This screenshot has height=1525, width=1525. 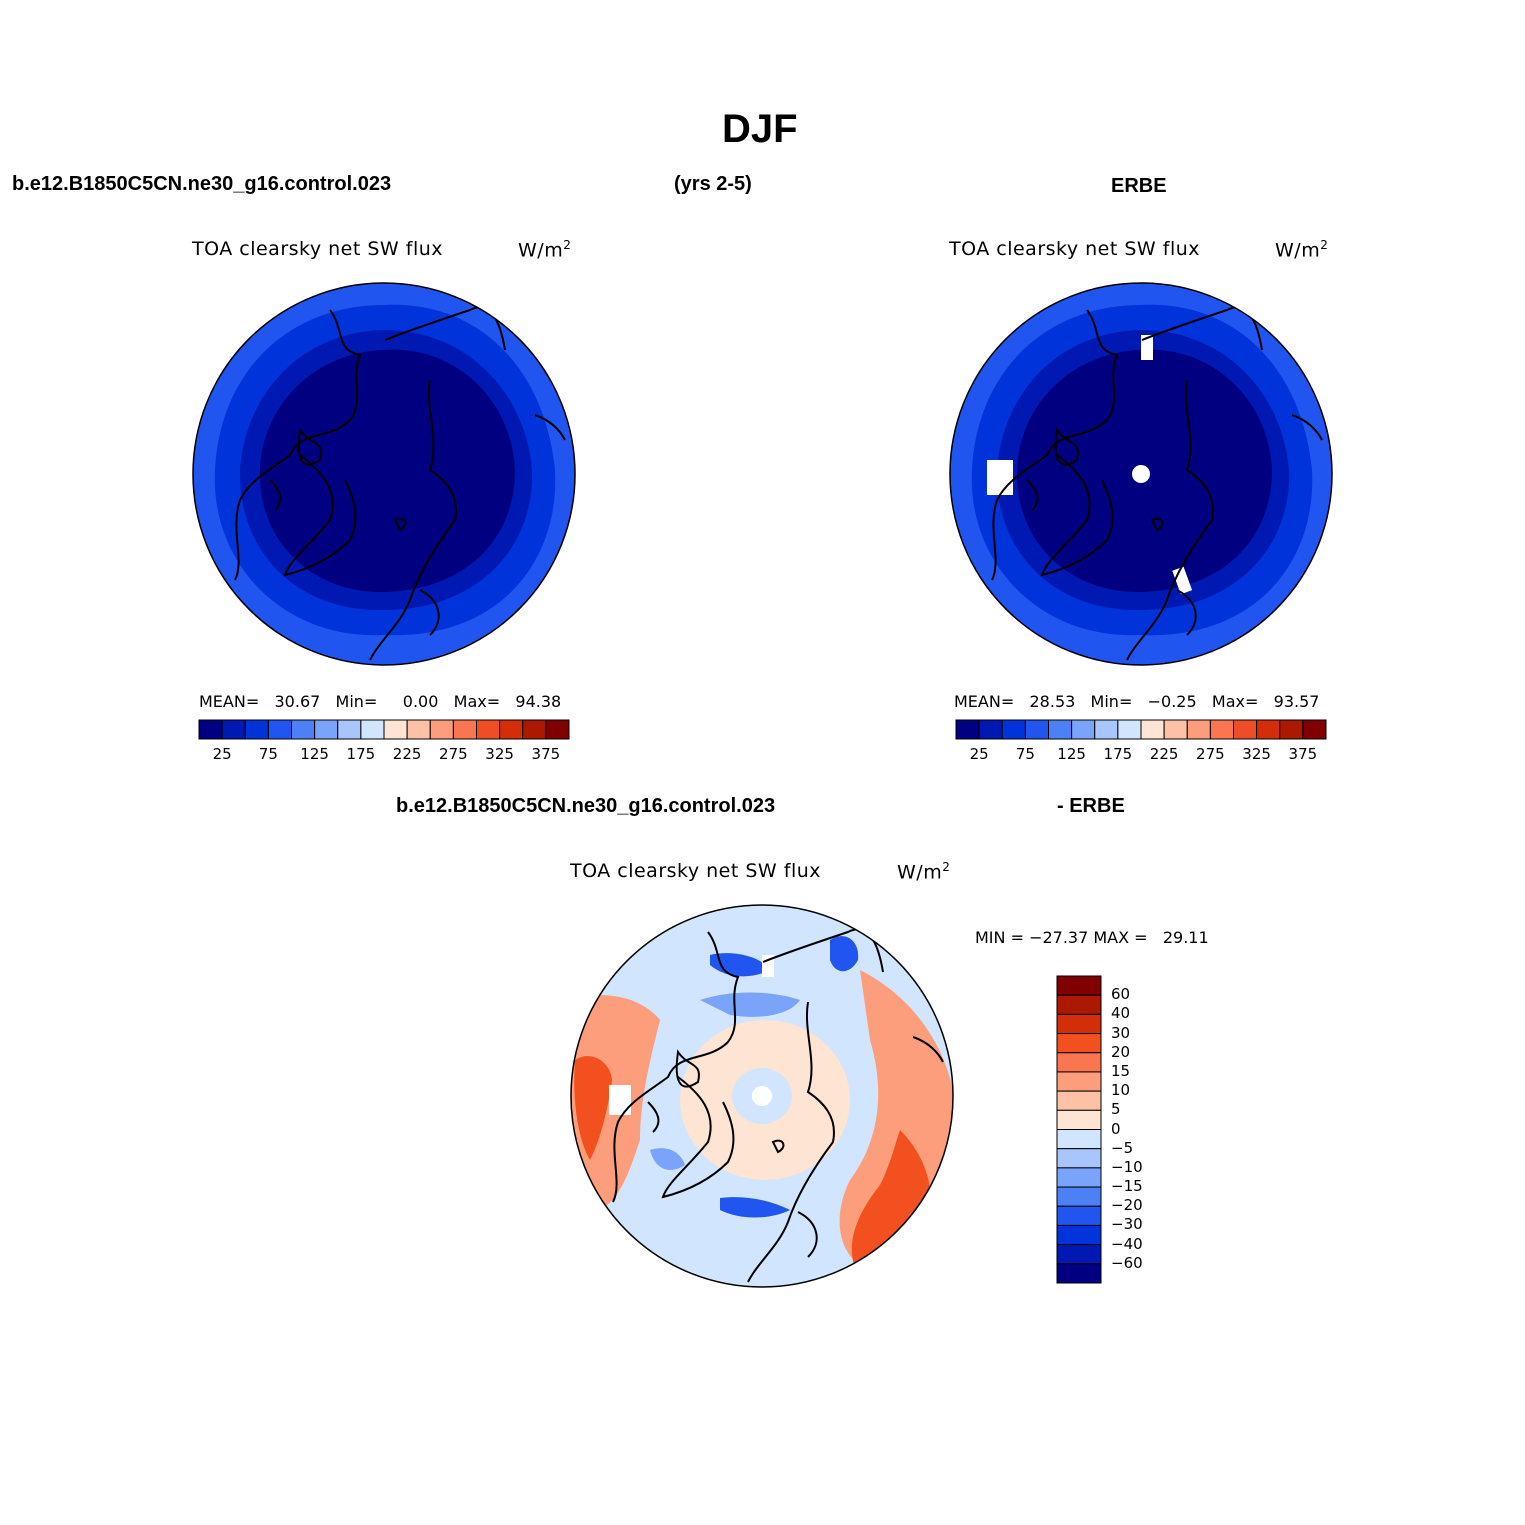 I want to click on colorbar-tick-label: 0, so click(x=1116, y=1128).